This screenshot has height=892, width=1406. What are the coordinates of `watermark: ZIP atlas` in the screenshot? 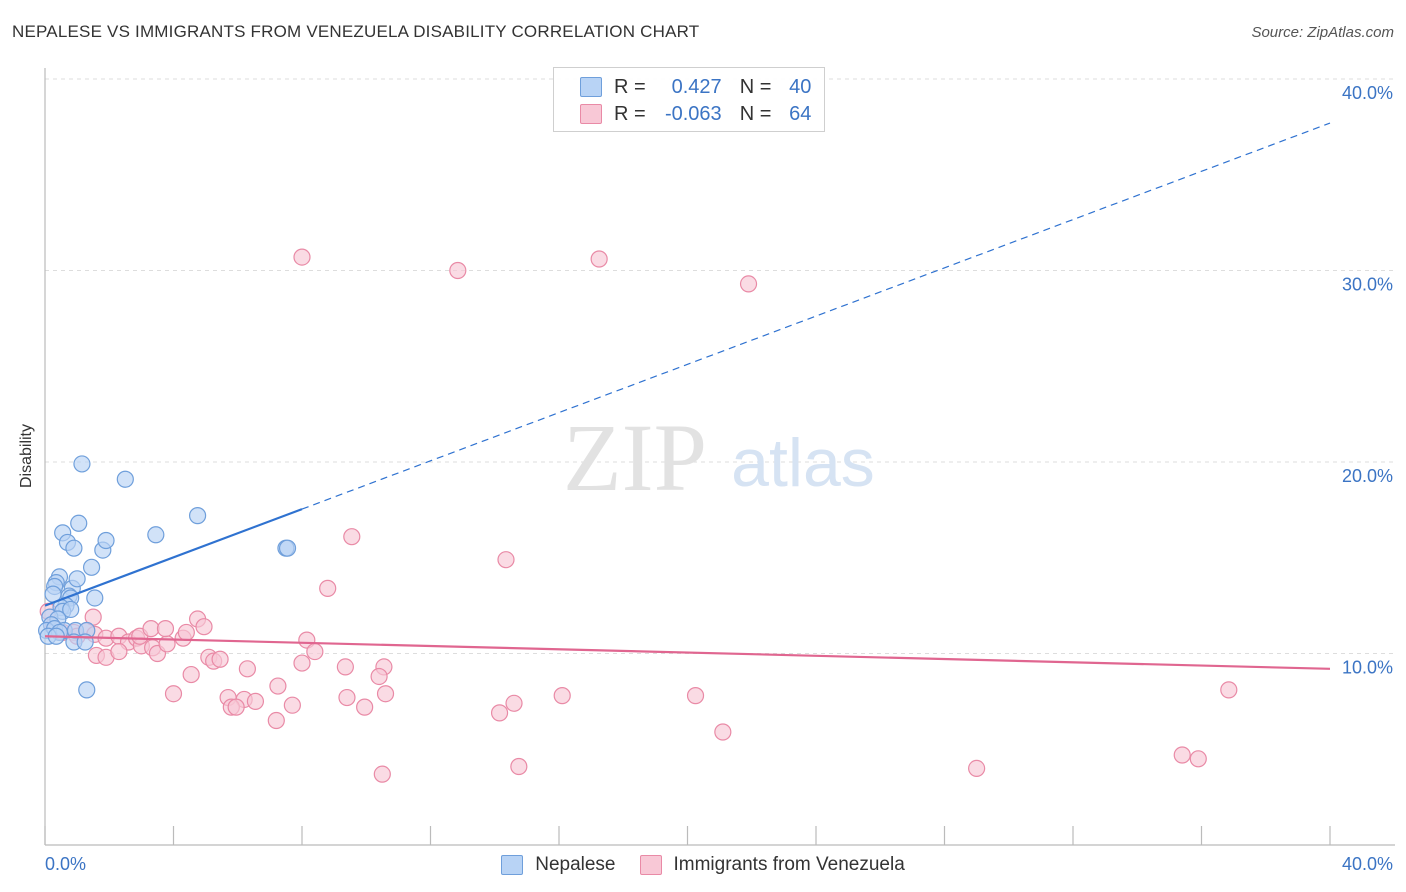 It's located at (719, 457).